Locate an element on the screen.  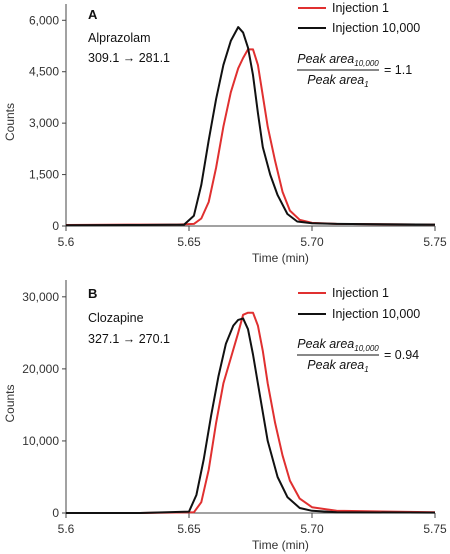
y-tick-label: 1,500 is located at coordinates (44, 175).